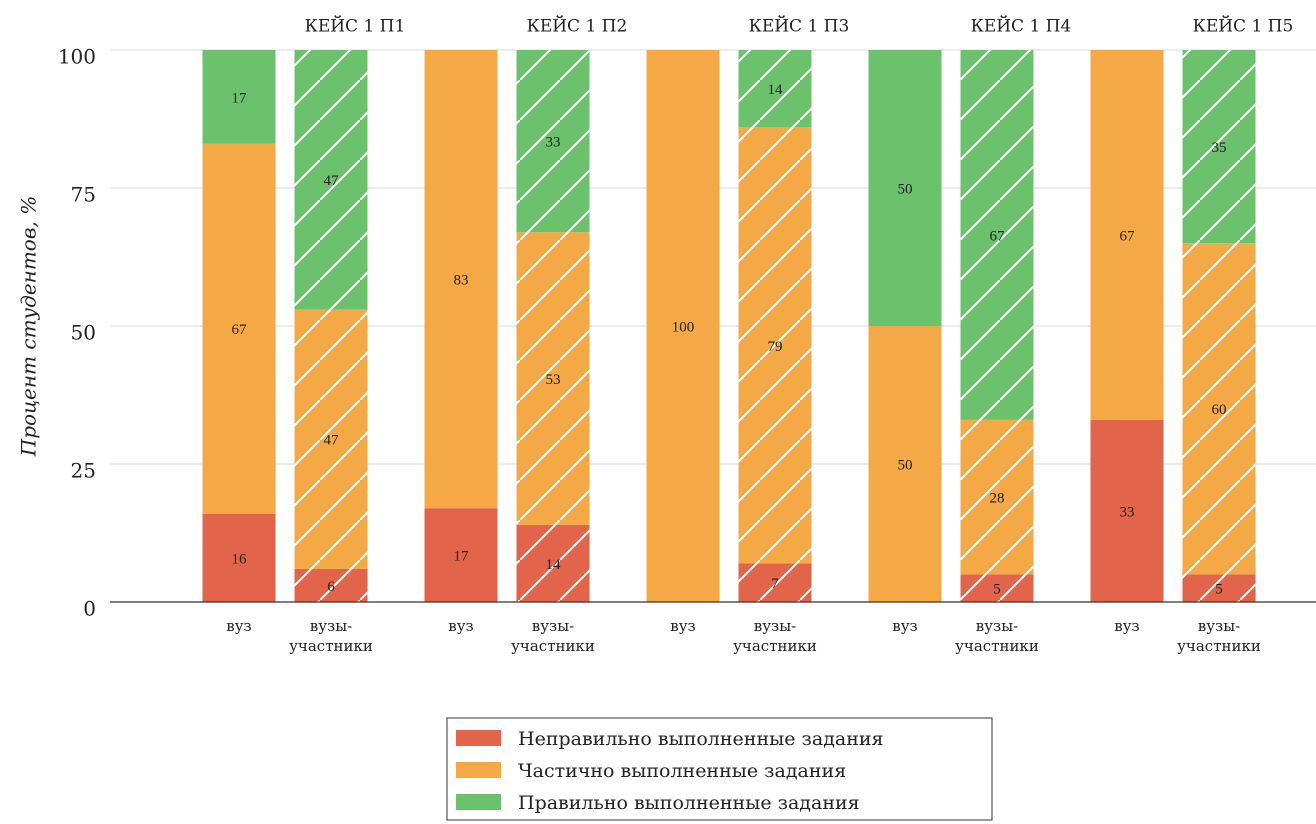  I want to click on legend-box, so click(719, 769).